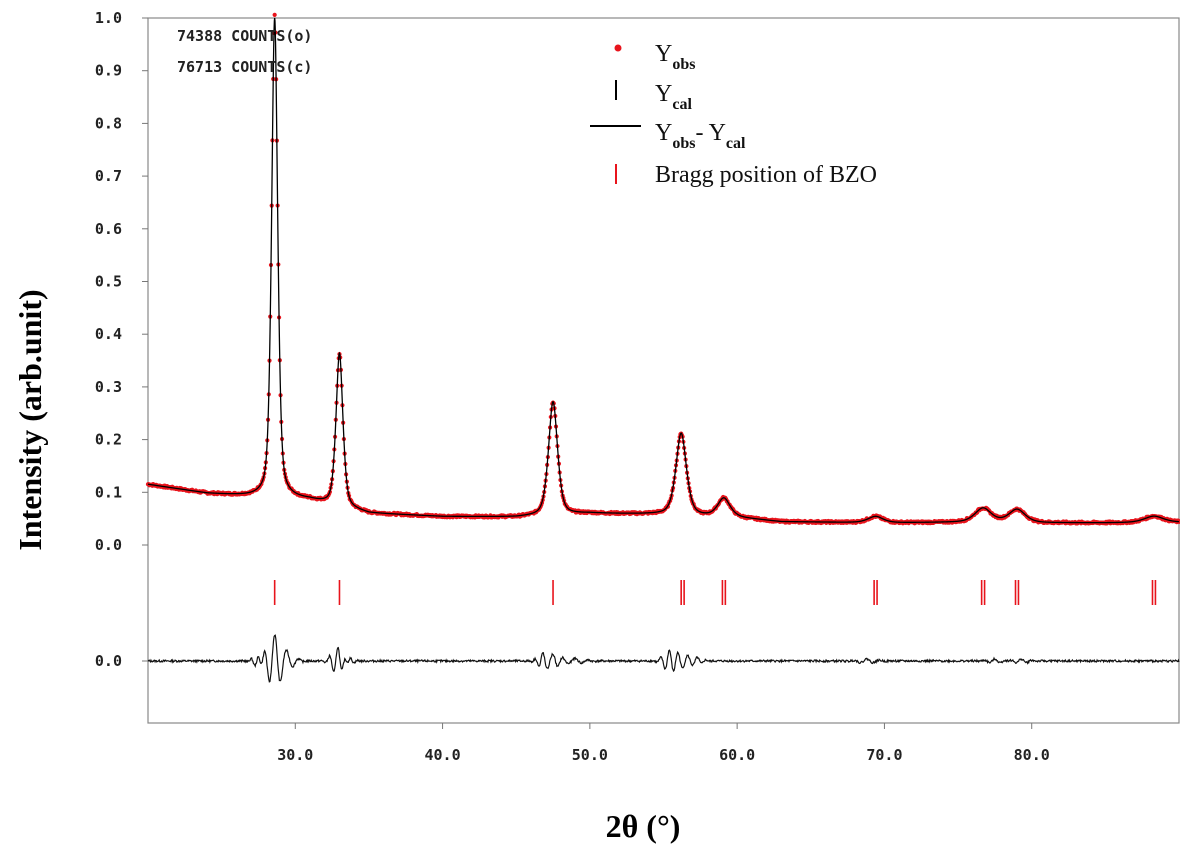  What do you see at coordinates (673, 97) in the screenshot?
I see `legend-label-ycal: Ycal` at bounding box center [673, 97].